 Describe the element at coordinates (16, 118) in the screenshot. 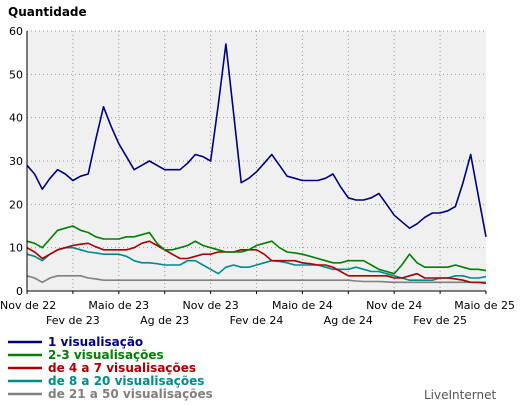

I see `y-tick-label: 40` at that location.